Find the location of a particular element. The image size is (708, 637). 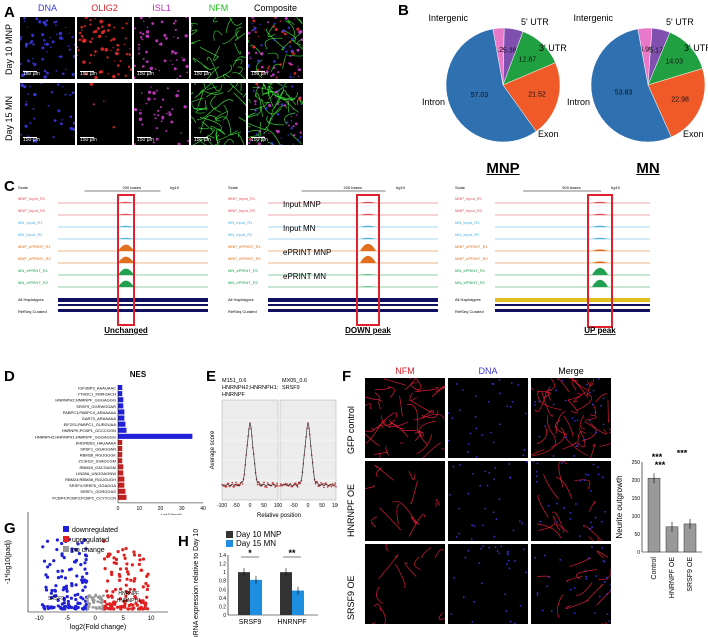

scale-text: 150 µm is located at coordinates (31, 140).